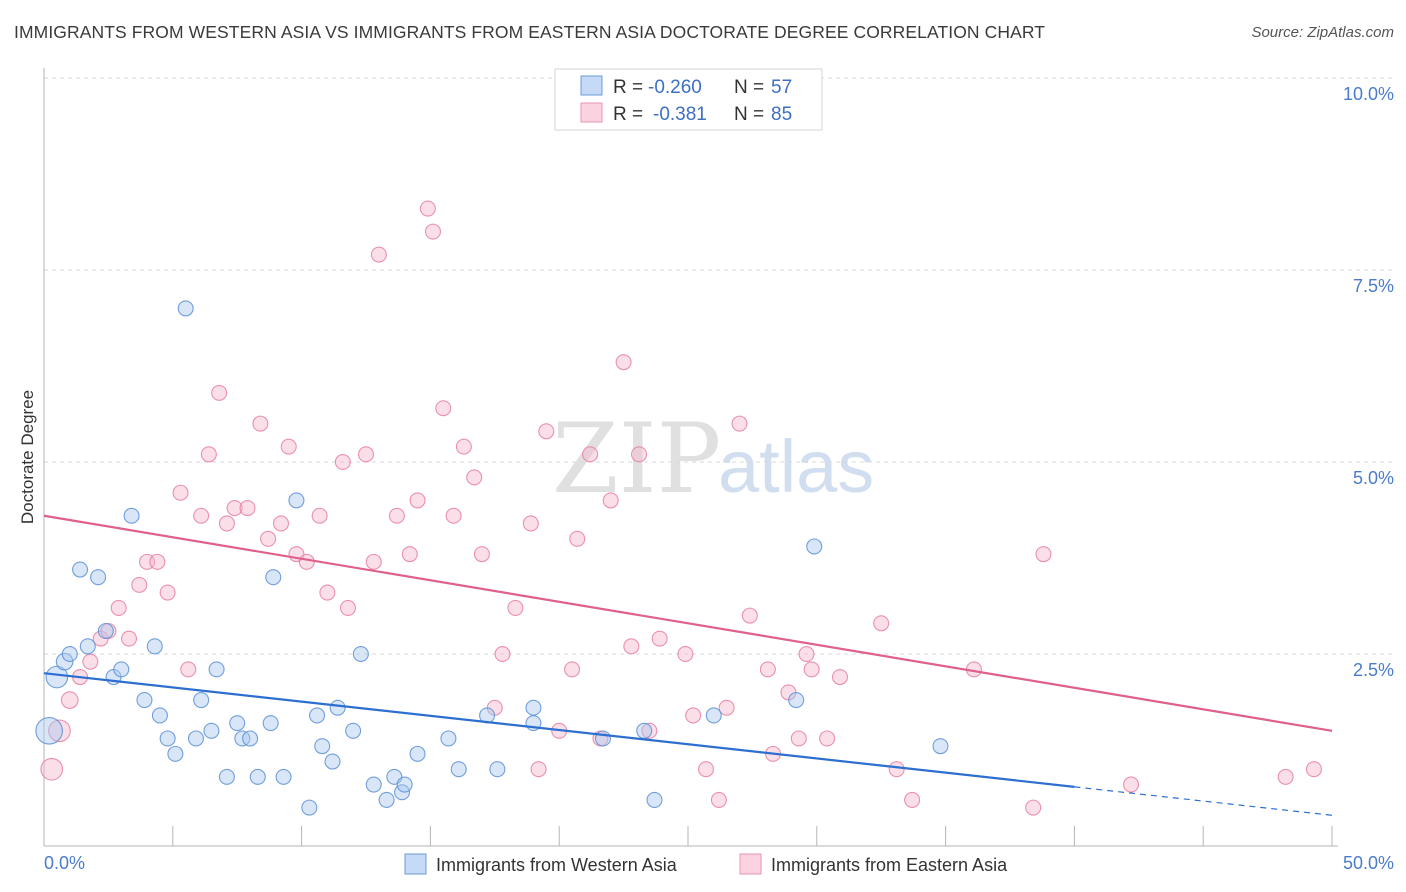 The width and height of the screenshot is (1406, 892). Describe the element at coordinates (1373, 670) in the screenshot. I see `y-tick-label: 2.5%` at that location.